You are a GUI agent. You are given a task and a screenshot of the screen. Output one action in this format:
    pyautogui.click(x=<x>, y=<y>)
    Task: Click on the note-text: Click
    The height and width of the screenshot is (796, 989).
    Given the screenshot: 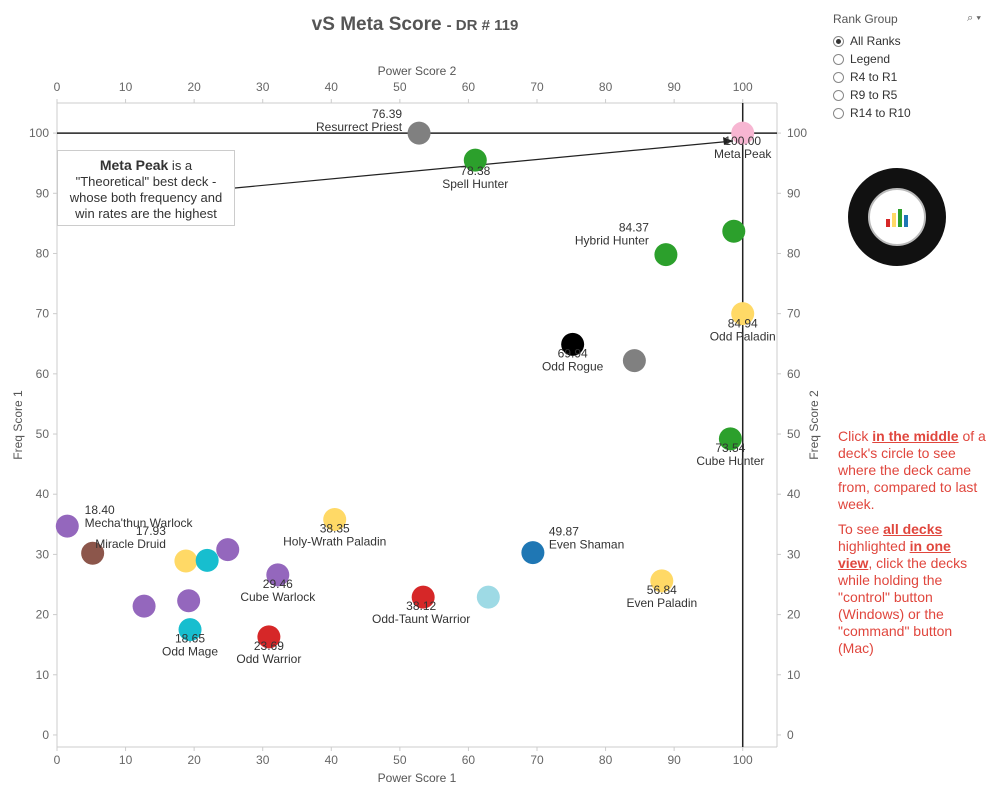 What is the action you would take?
    pyautogui.click(x=855, y=436)
    